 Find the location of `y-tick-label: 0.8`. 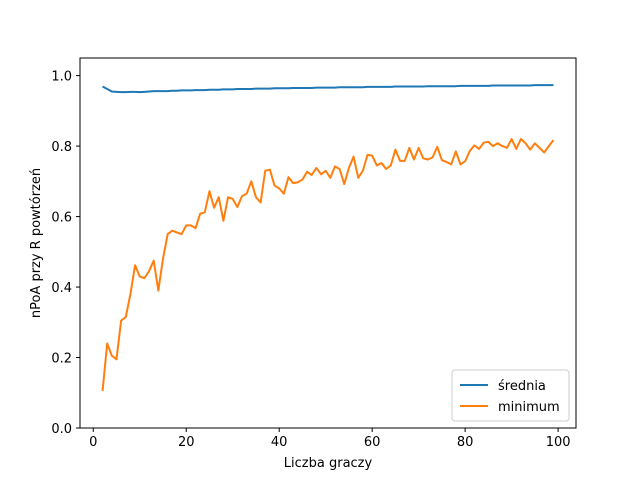

y-tick-label: 0.8 is located at coordinates (61, 147).